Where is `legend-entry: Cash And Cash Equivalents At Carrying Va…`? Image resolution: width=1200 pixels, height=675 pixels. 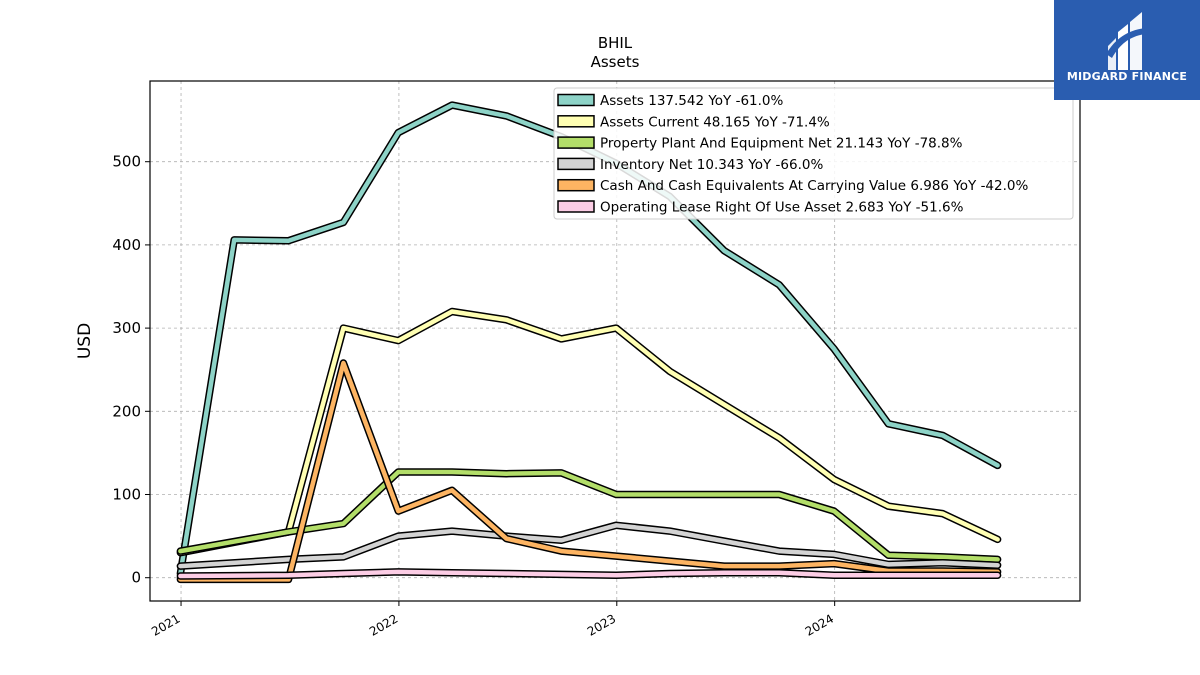
legend-entry: Cash And Cash Equivalents At Carrying Va… is located at coordinates (814, 186).